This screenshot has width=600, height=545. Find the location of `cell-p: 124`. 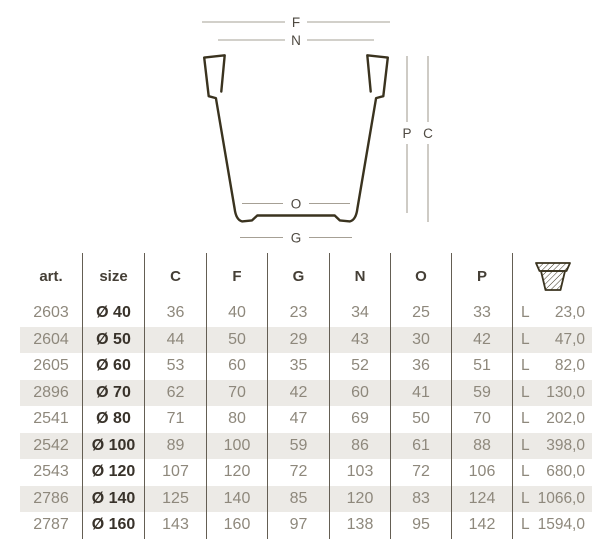

cell-p: 124 is located at coordinates (482, 498).